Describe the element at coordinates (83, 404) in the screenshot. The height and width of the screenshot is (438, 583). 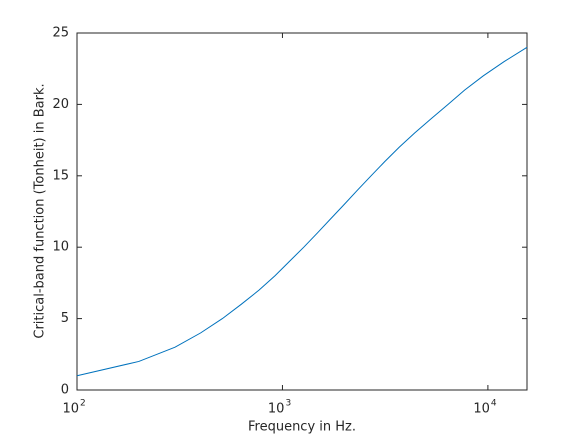
I see `x-tick-exponent: 2` at that location.